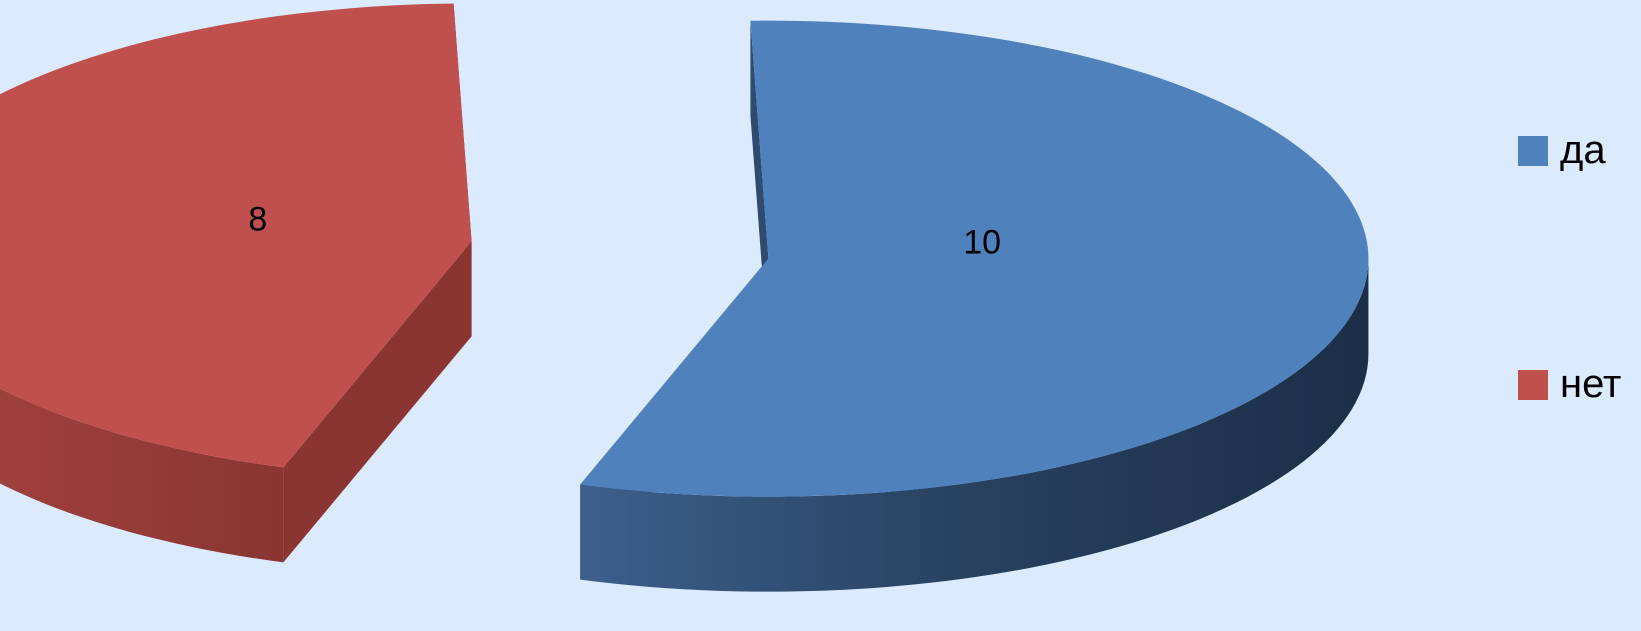  I want to click on data-label-net: 8, so click(257, 220).